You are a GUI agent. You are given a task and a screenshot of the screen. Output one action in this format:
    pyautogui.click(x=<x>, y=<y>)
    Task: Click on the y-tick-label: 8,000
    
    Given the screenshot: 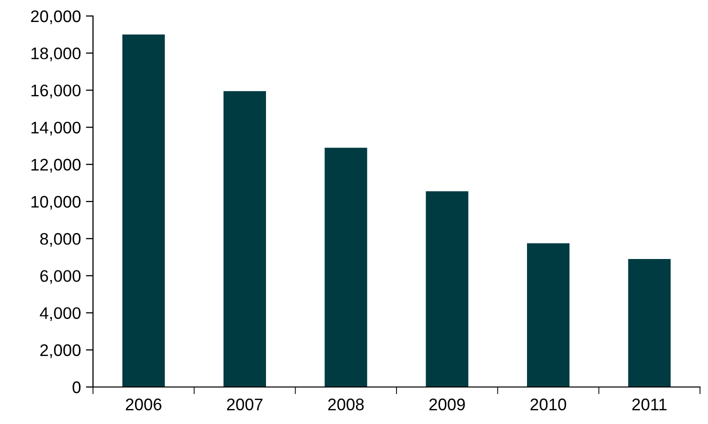 What is the action you would take?
    pyautogui.click(x=60, y=240)
    